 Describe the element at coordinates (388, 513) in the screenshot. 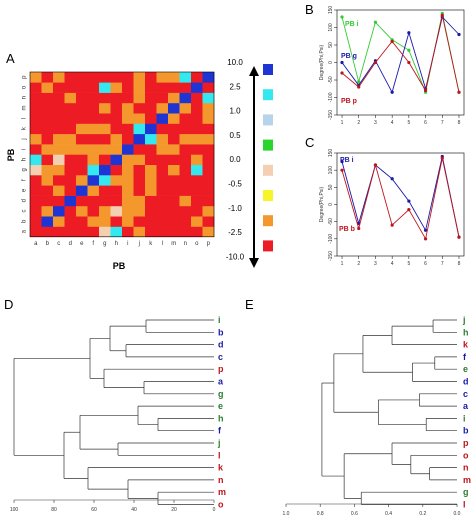

I see `x-tick-label: 0.4` at that location.